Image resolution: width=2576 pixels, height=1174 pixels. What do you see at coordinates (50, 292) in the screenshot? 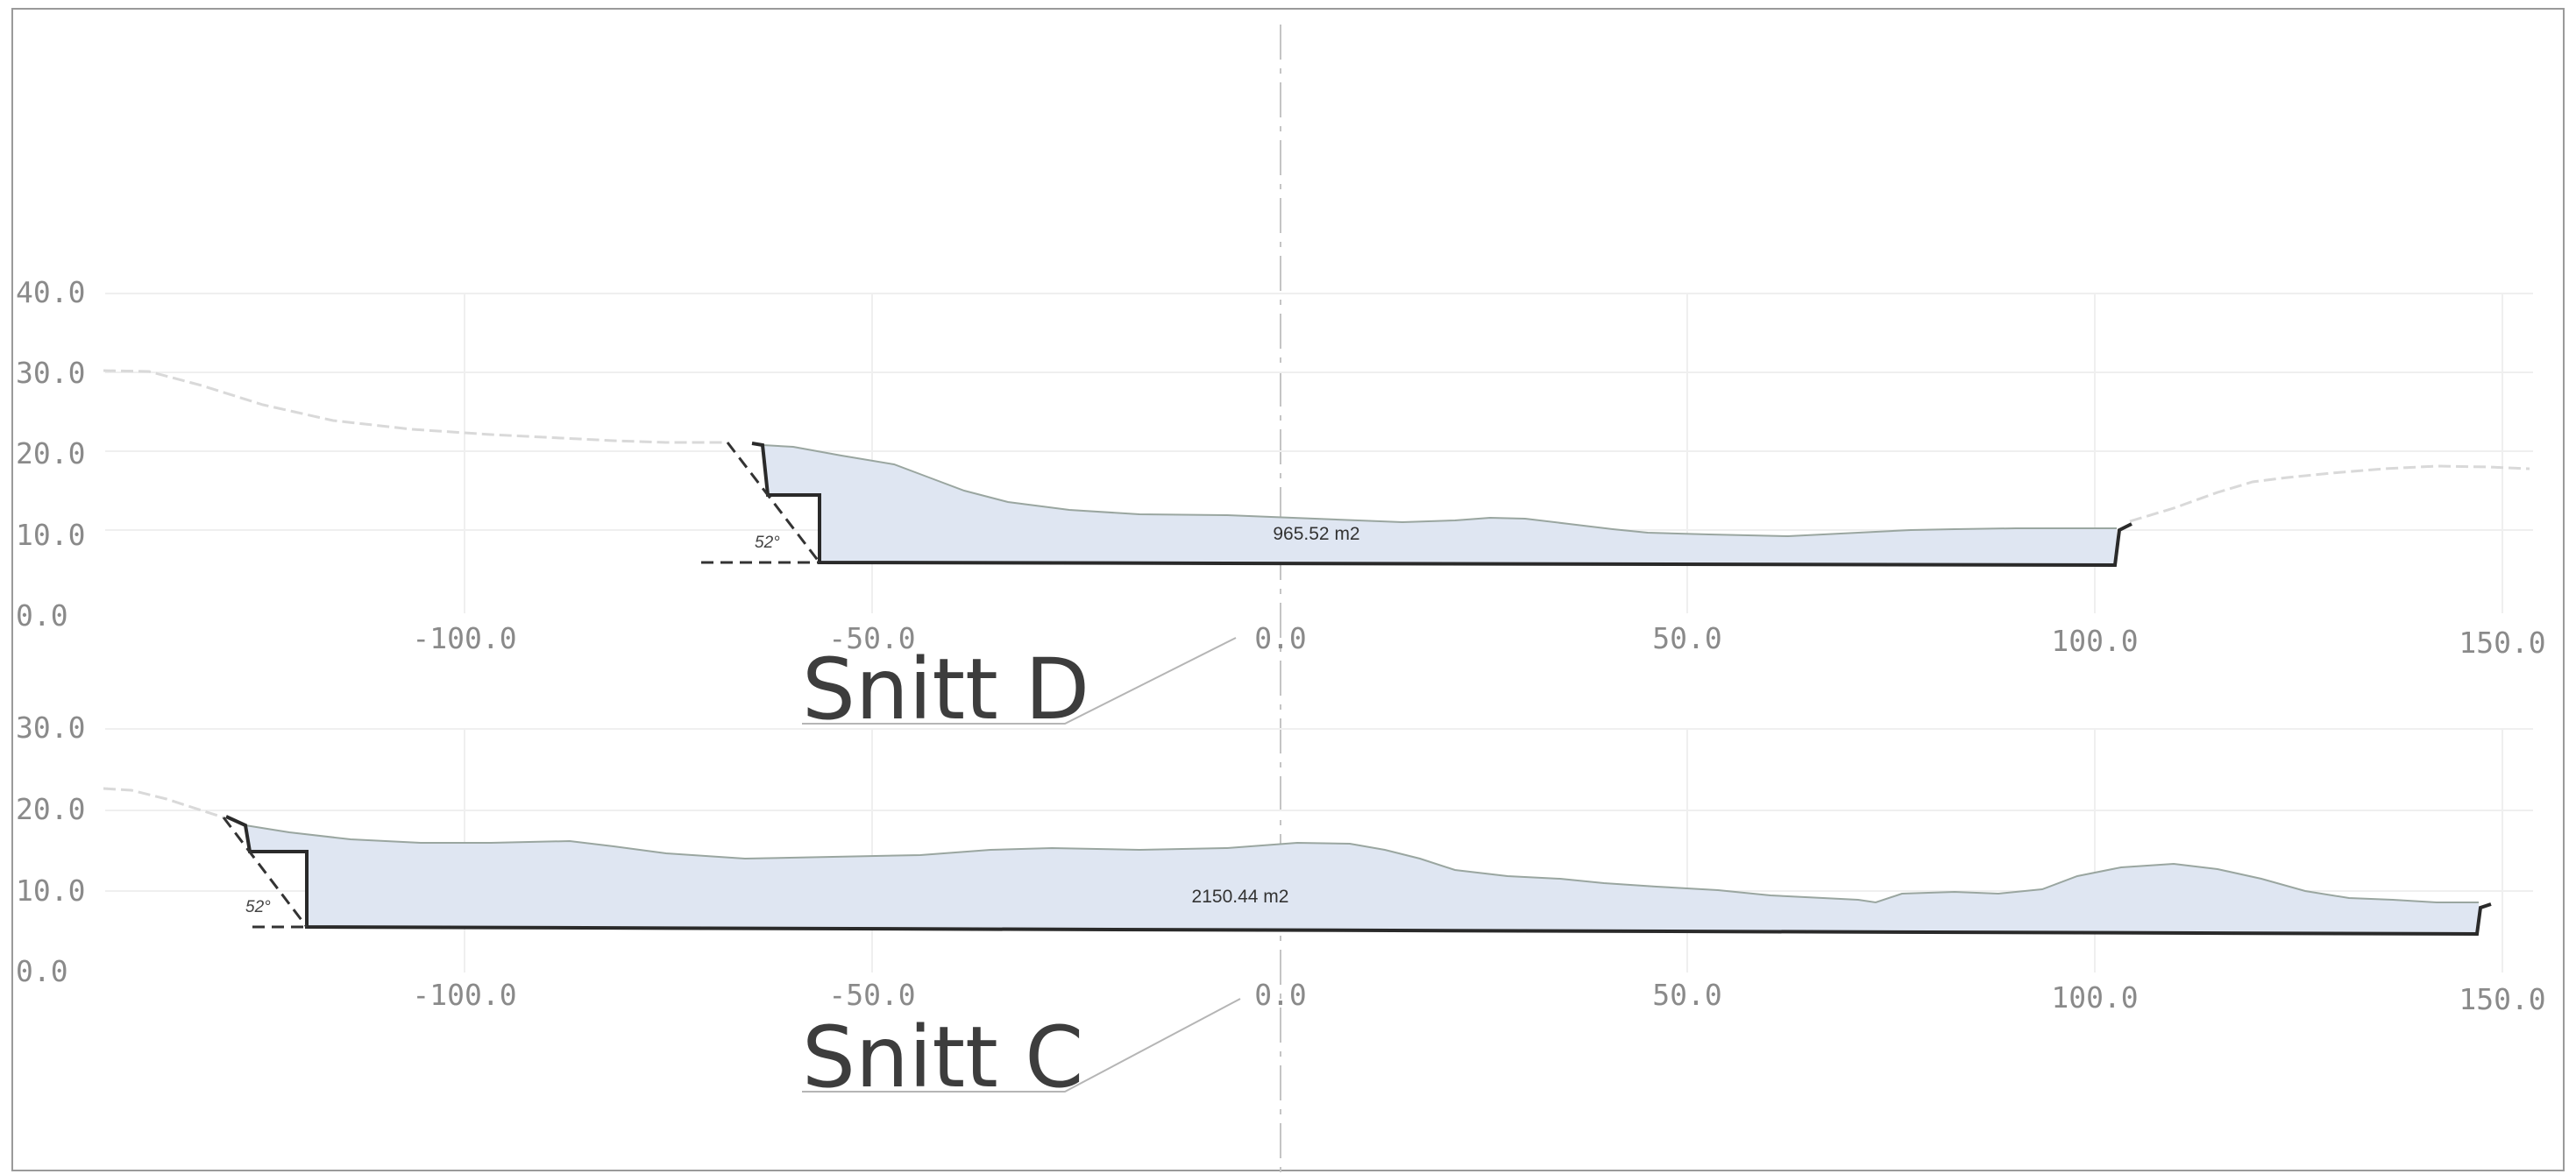
I see `y-tick-label: 40.0` at bounding box center [50, 292].